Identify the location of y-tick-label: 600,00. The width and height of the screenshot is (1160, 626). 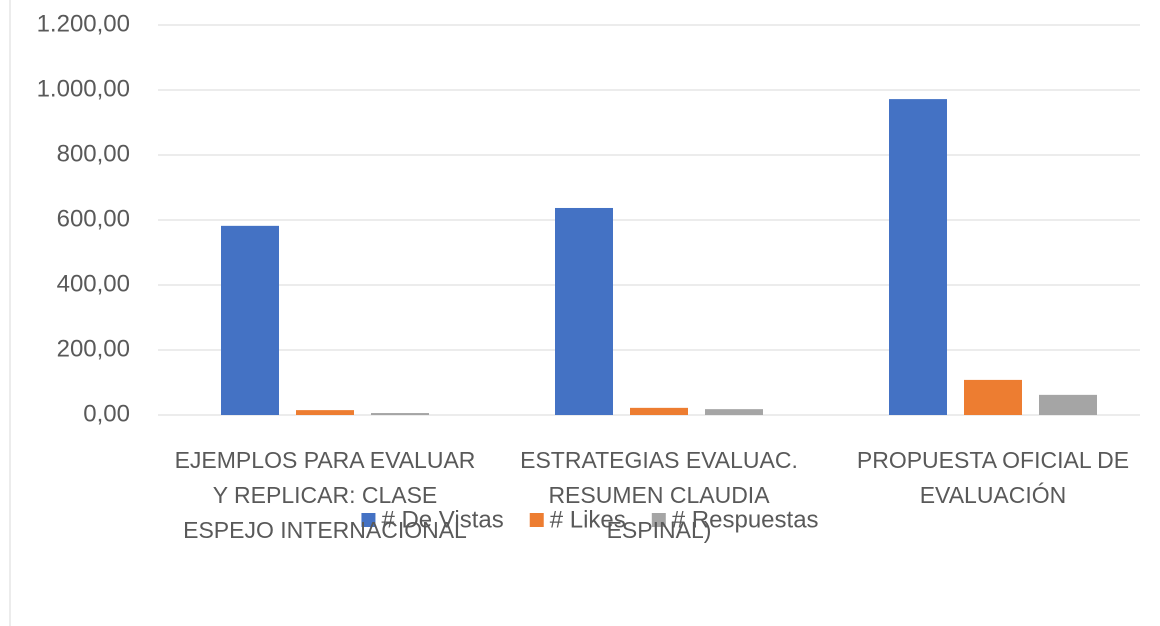
(93, 218).